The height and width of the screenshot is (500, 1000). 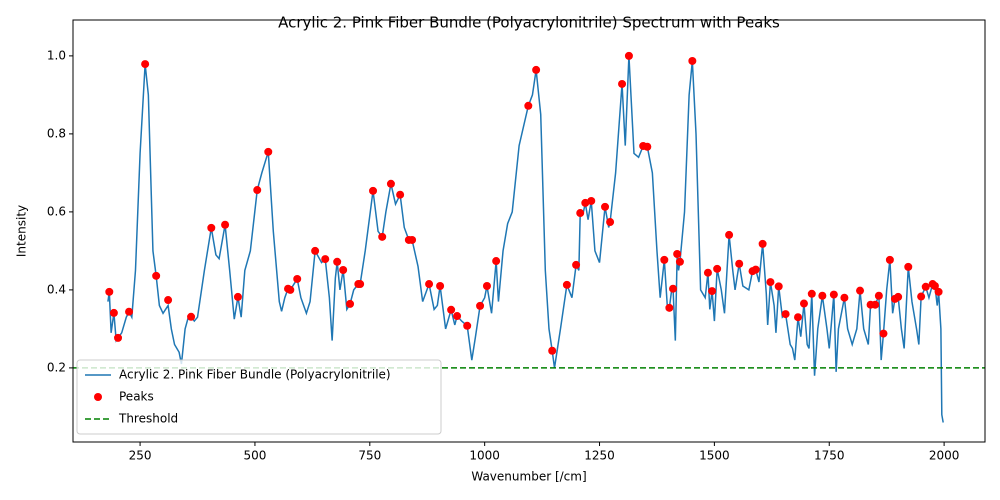 I want to click on x-tick-label: 1500, so click(x=714, y=456).